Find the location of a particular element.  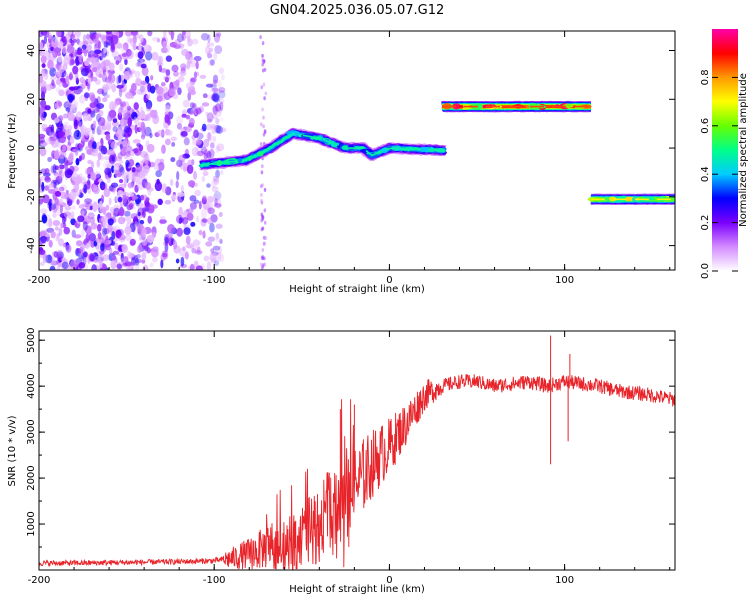

x-tick-label: 0 is located at coordinates (389, 580).